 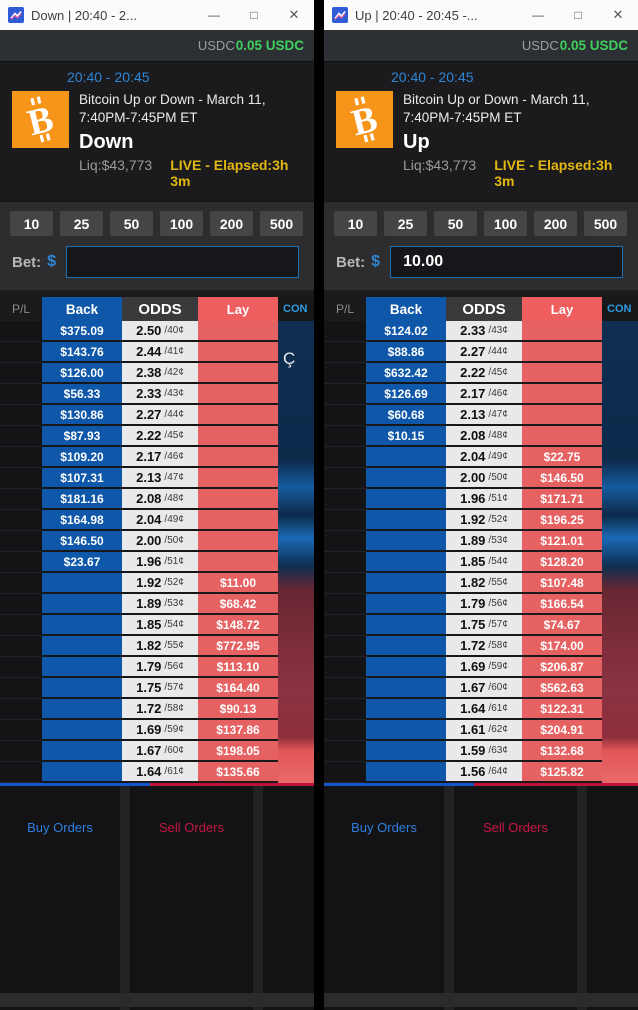 I want to click on odds-cell: 1.56/64¢, so click(x=484, y=773).